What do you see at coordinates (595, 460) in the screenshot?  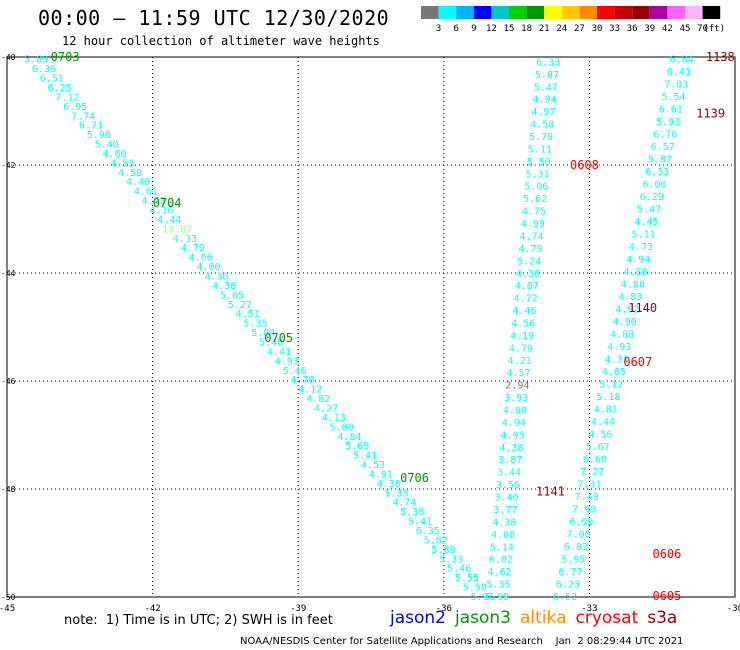 I see `wave-height-value: 6.60` at bounding box center [595, 460].